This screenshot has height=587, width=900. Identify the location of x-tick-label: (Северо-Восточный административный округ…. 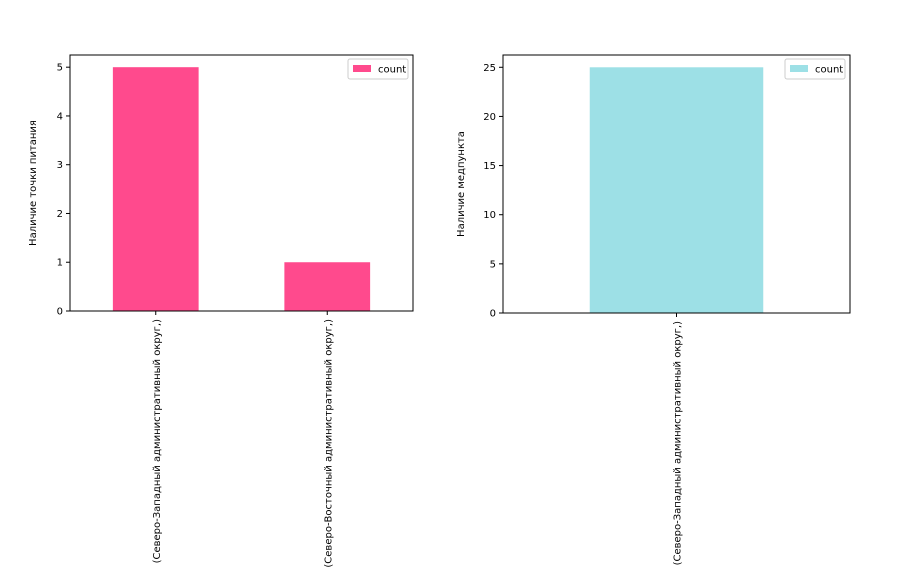
(328, 443).